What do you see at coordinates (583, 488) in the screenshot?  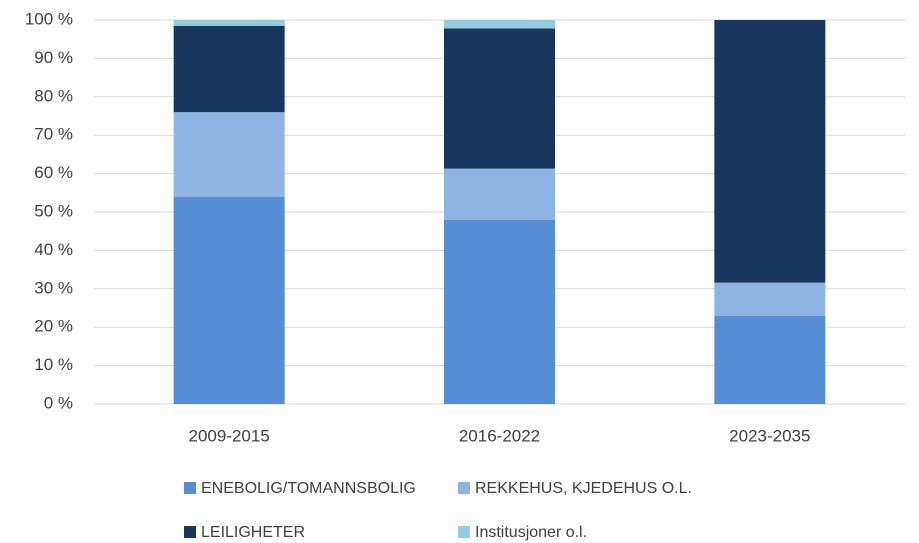 I see `legend-label: REKKEHUS, KJEDEHUS O.L.` at bounding box center [583, 488].